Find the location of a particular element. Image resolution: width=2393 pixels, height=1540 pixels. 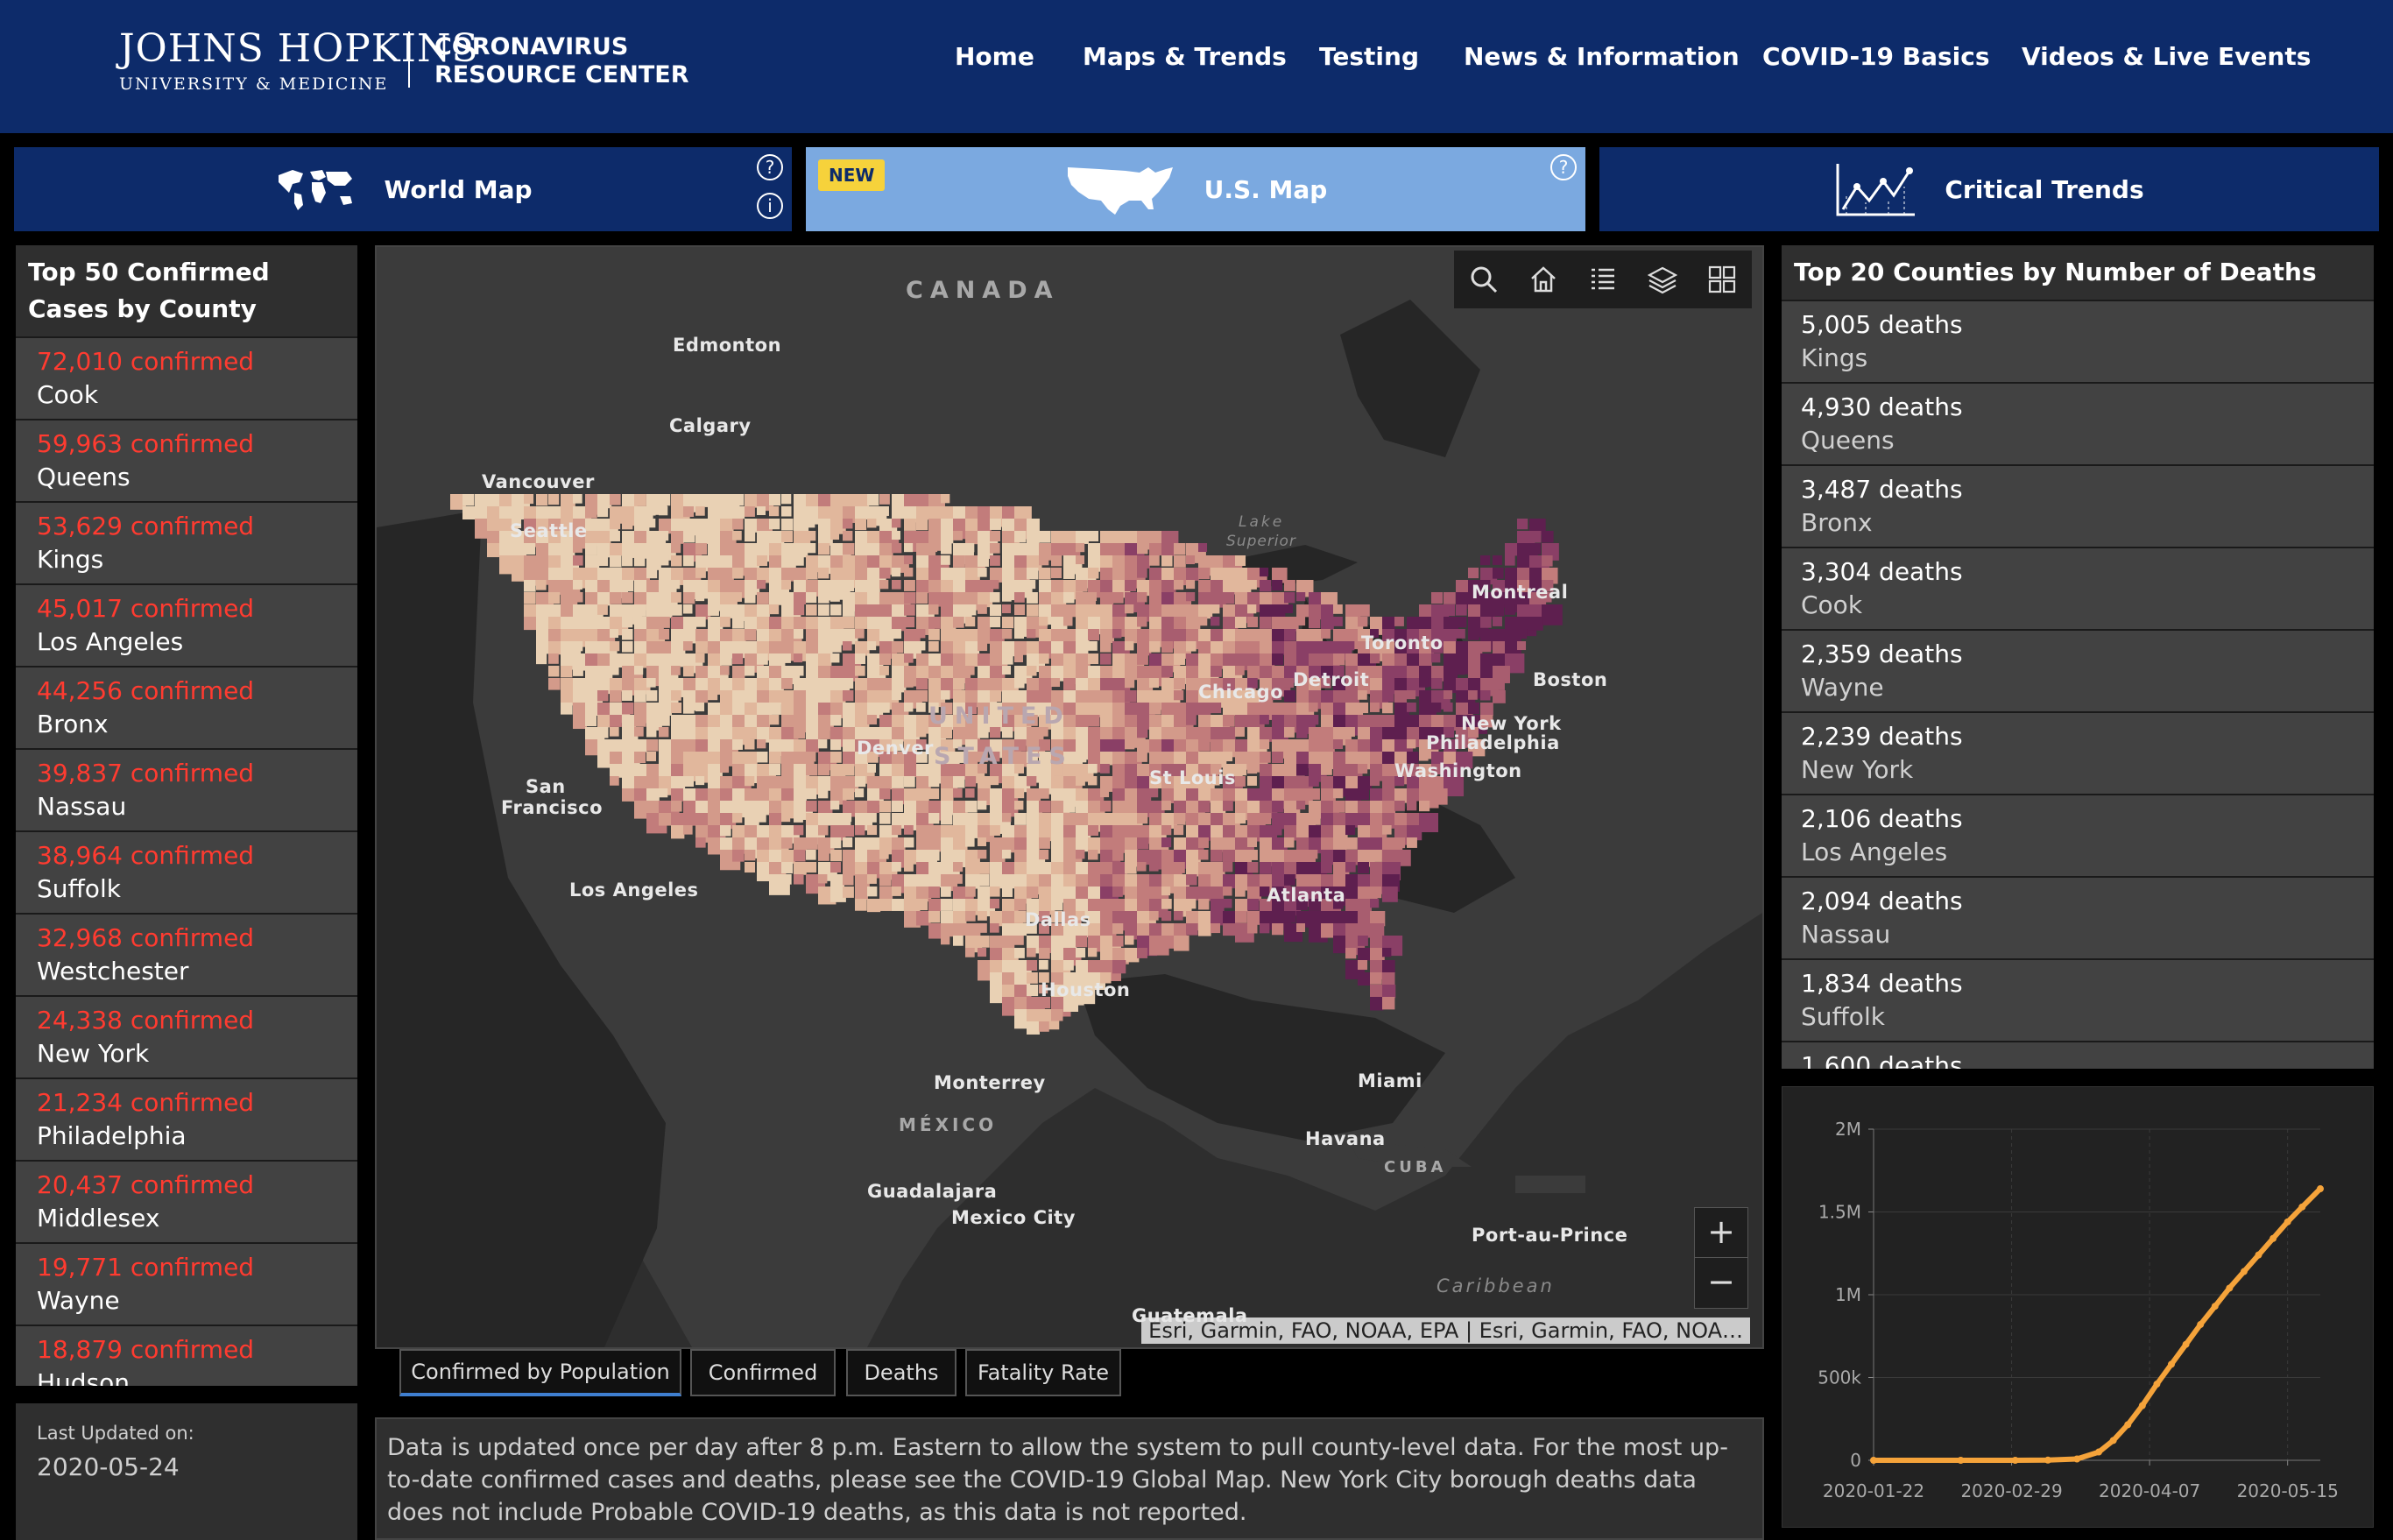

last-updated-label: Last Updated on: is located at coordinates (115, 1434).